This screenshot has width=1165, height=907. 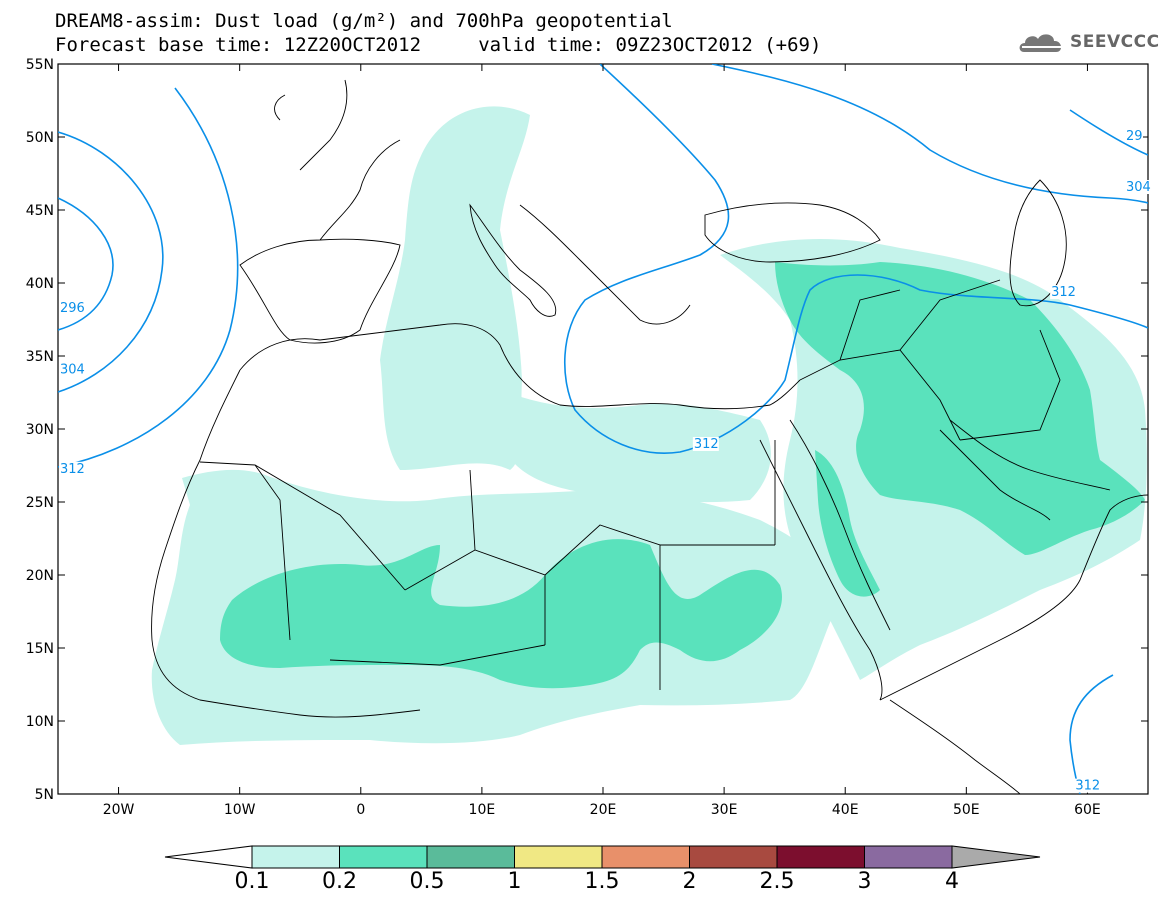 I want to click on borders-mideast, so click(x=930, y=360).